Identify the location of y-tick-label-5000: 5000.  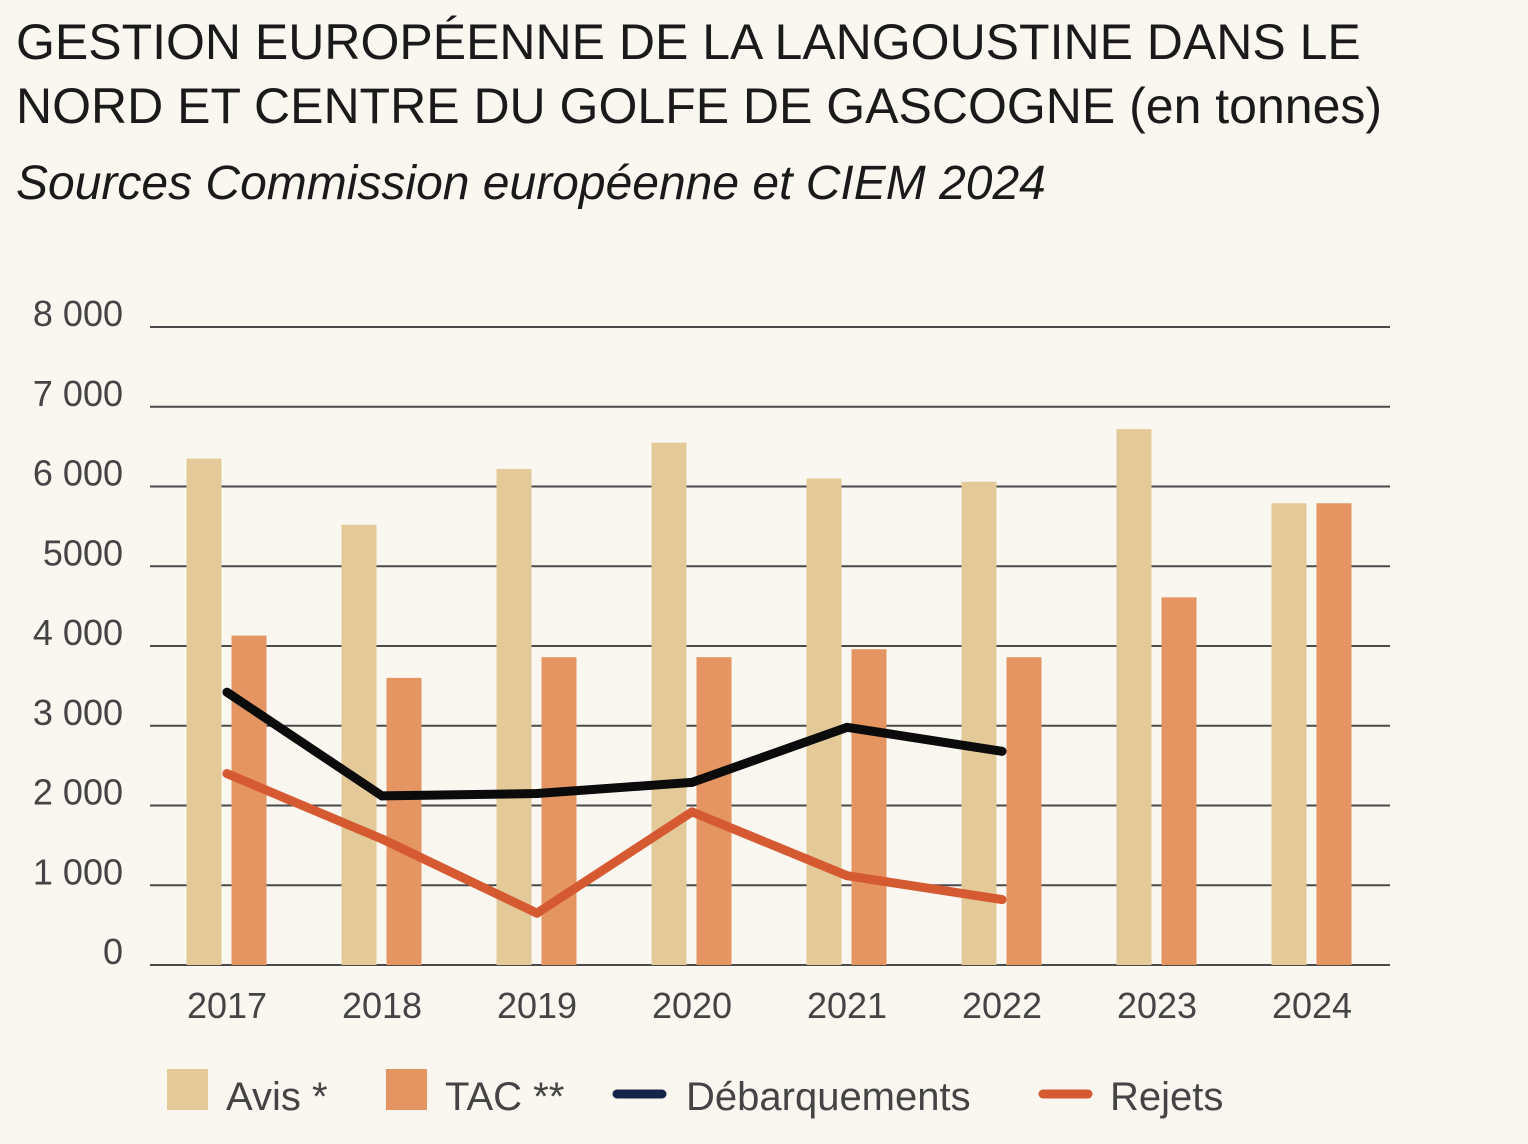
(83, 552).